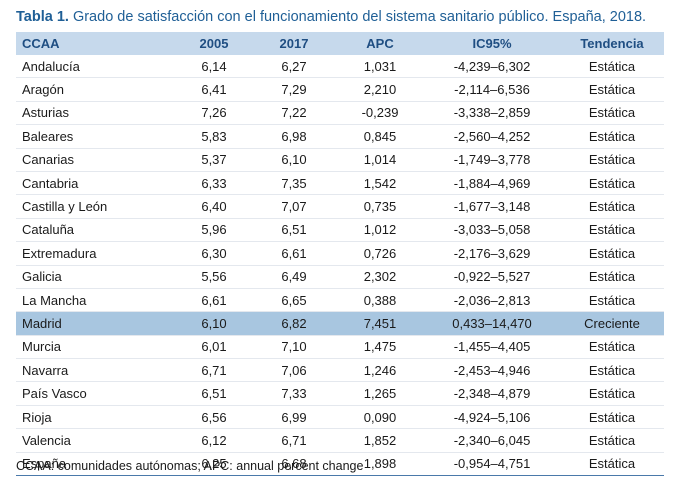 This screenshot has height=494, width=690. Describe the element at coordinates (294, 277) in the screenshot. I see `cell-2017: 6,49` at that location.